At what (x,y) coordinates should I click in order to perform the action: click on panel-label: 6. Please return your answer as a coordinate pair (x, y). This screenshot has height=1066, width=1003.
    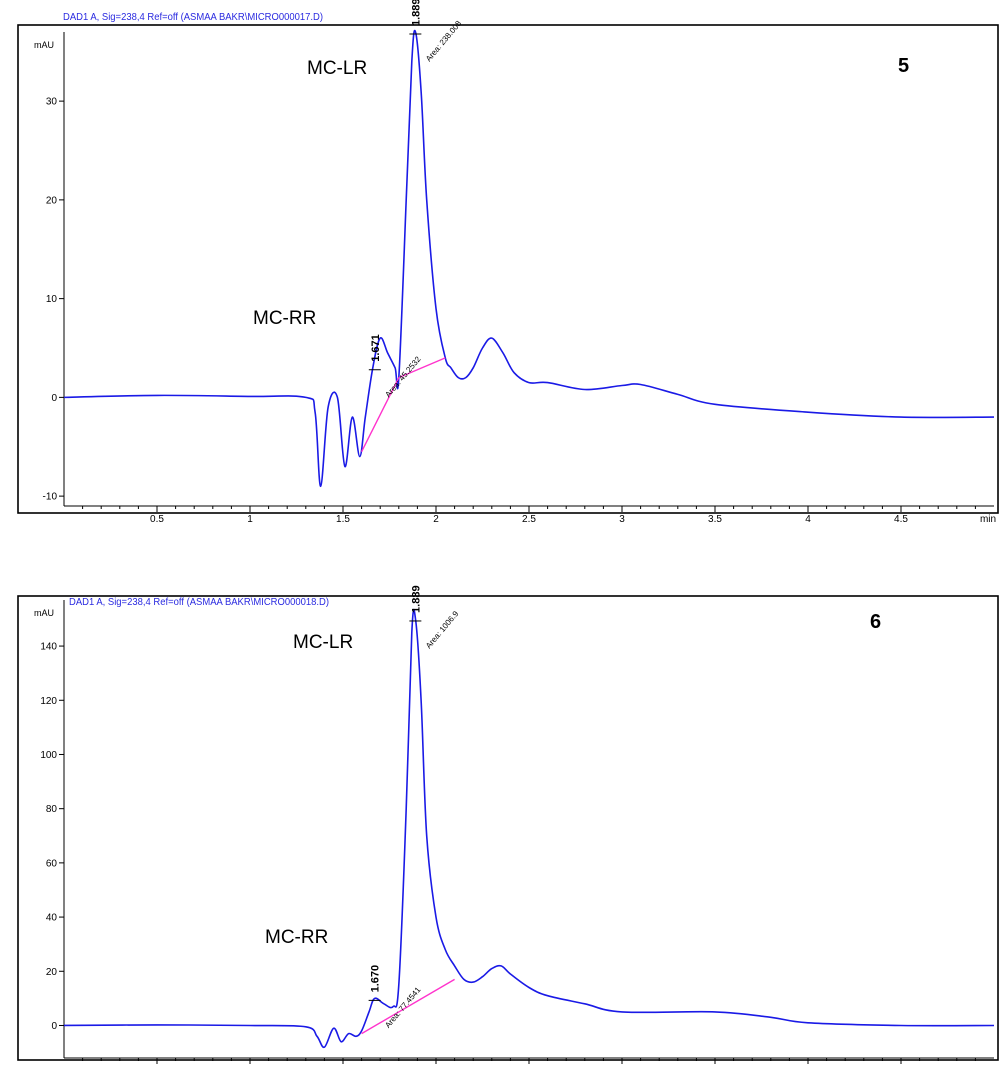
    Looking at the image, I should click on (875, 622).